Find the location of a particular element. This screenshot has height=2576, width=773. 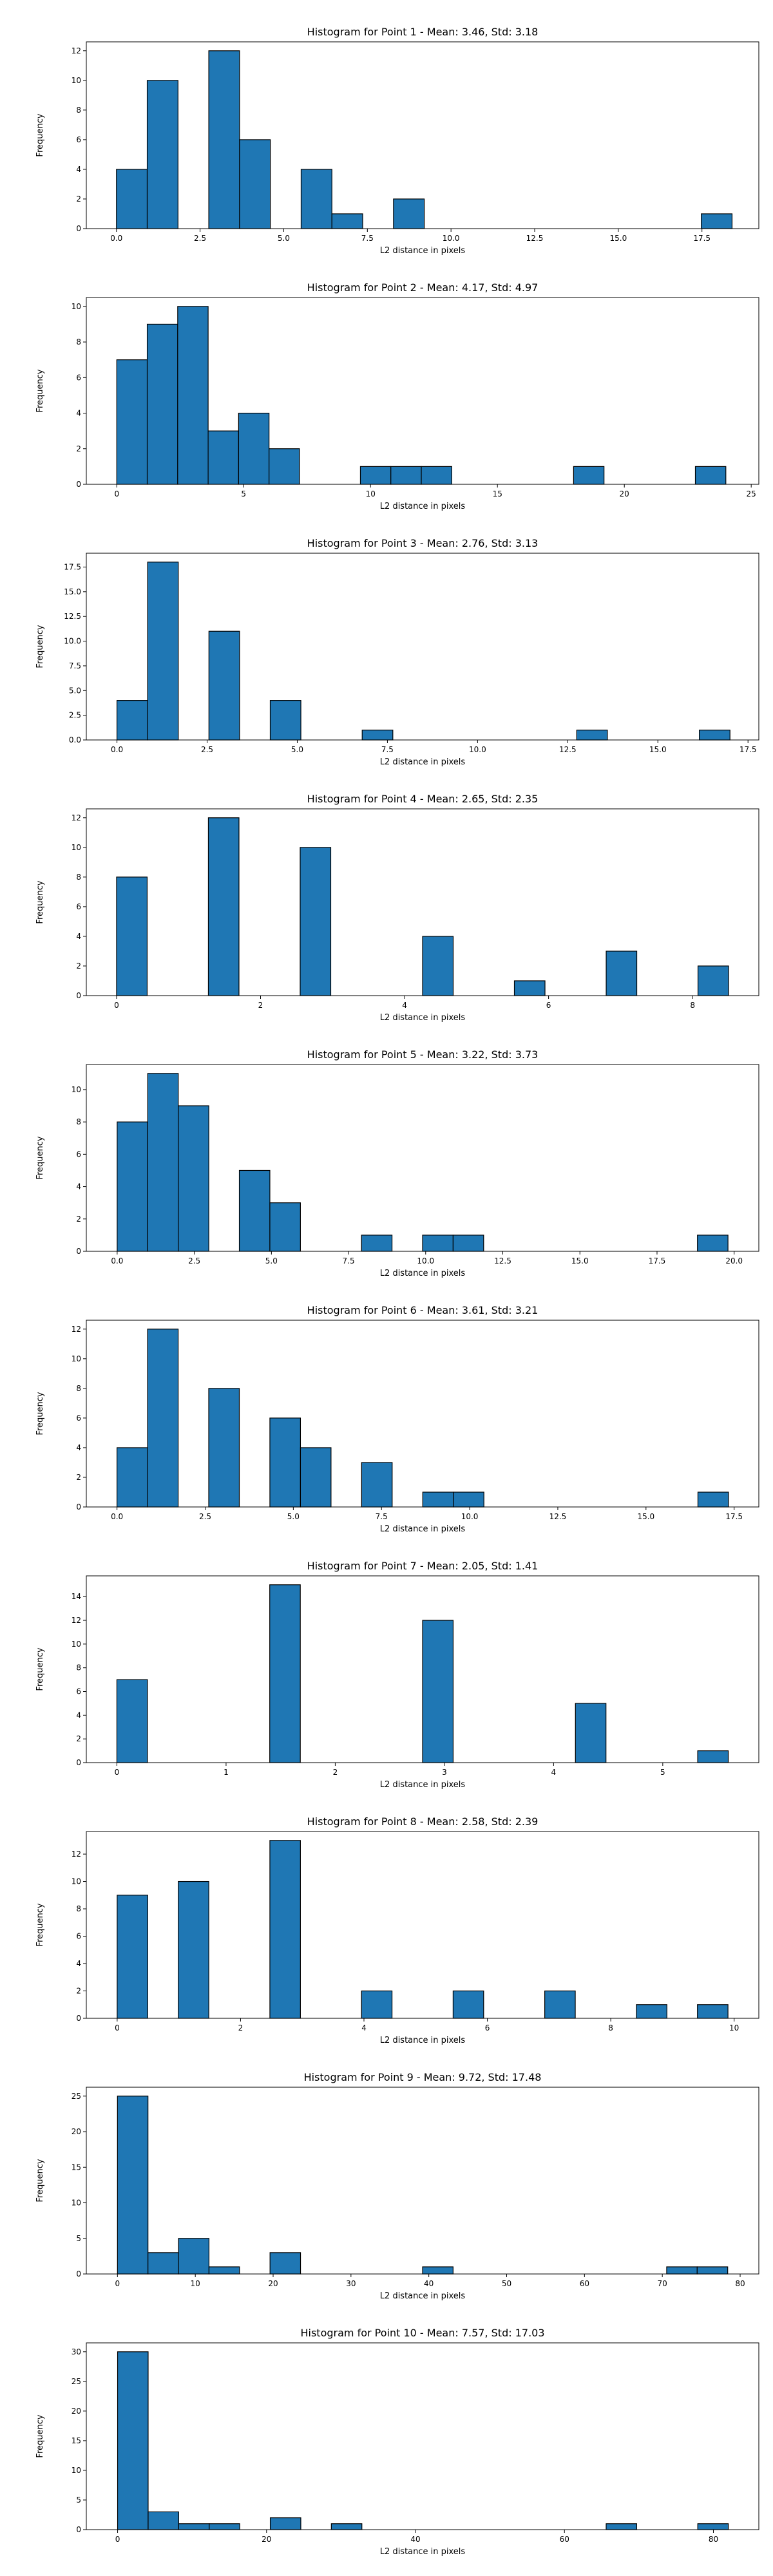

x-tick-label: 10.0 is located at coordinates (425, 1260).